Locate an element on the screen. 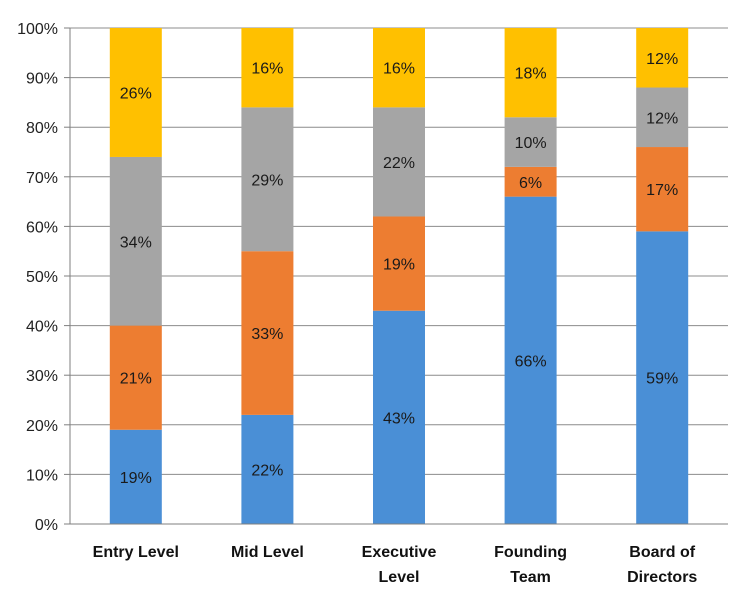 The width and height of the screenshot is (753, 603). y-tick-label: 0% is located at coordinates (46, 525).